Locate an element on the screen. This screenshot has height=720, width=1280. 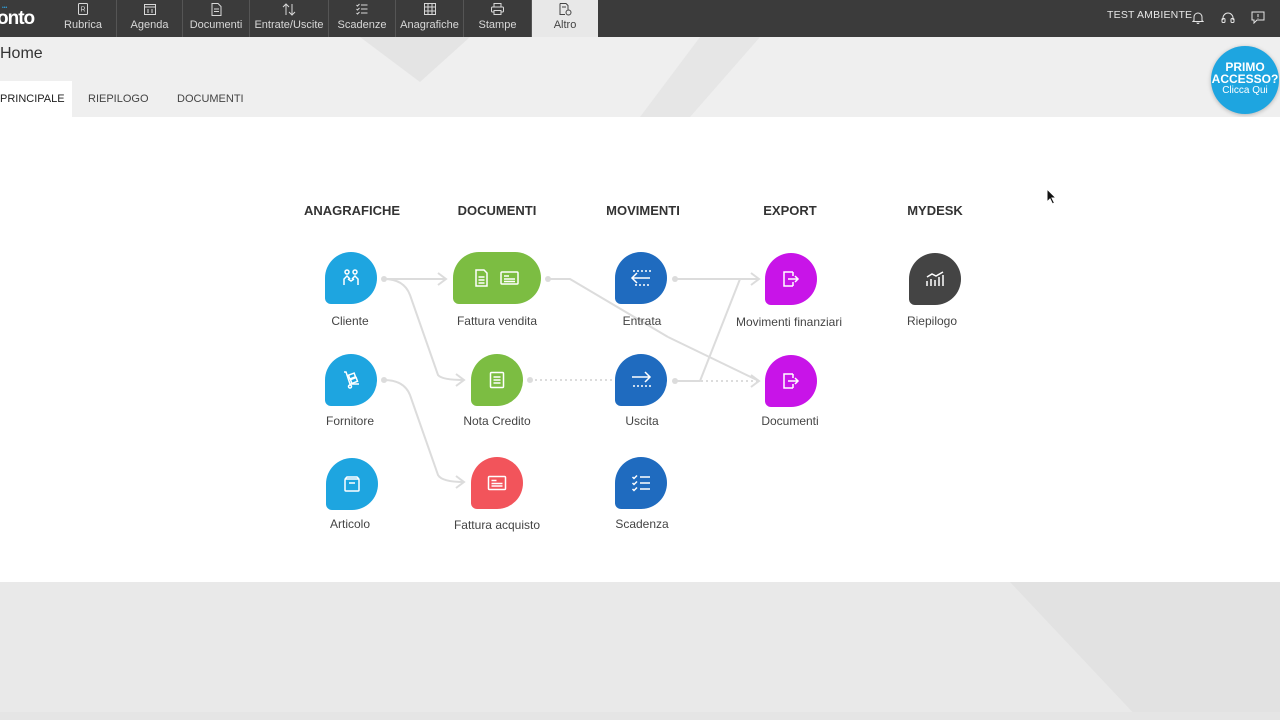
movimenti-finanziari-label: Movimenti finanziari is located at coordinates (789, 322).